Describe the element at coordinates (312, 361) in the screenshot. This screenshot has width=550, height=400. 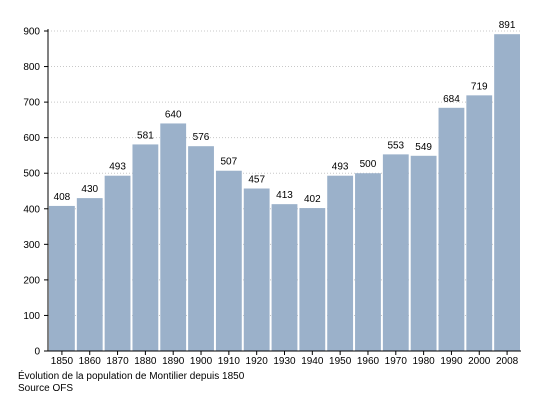
I see `x-tick-label-1940: 1940` at that location.